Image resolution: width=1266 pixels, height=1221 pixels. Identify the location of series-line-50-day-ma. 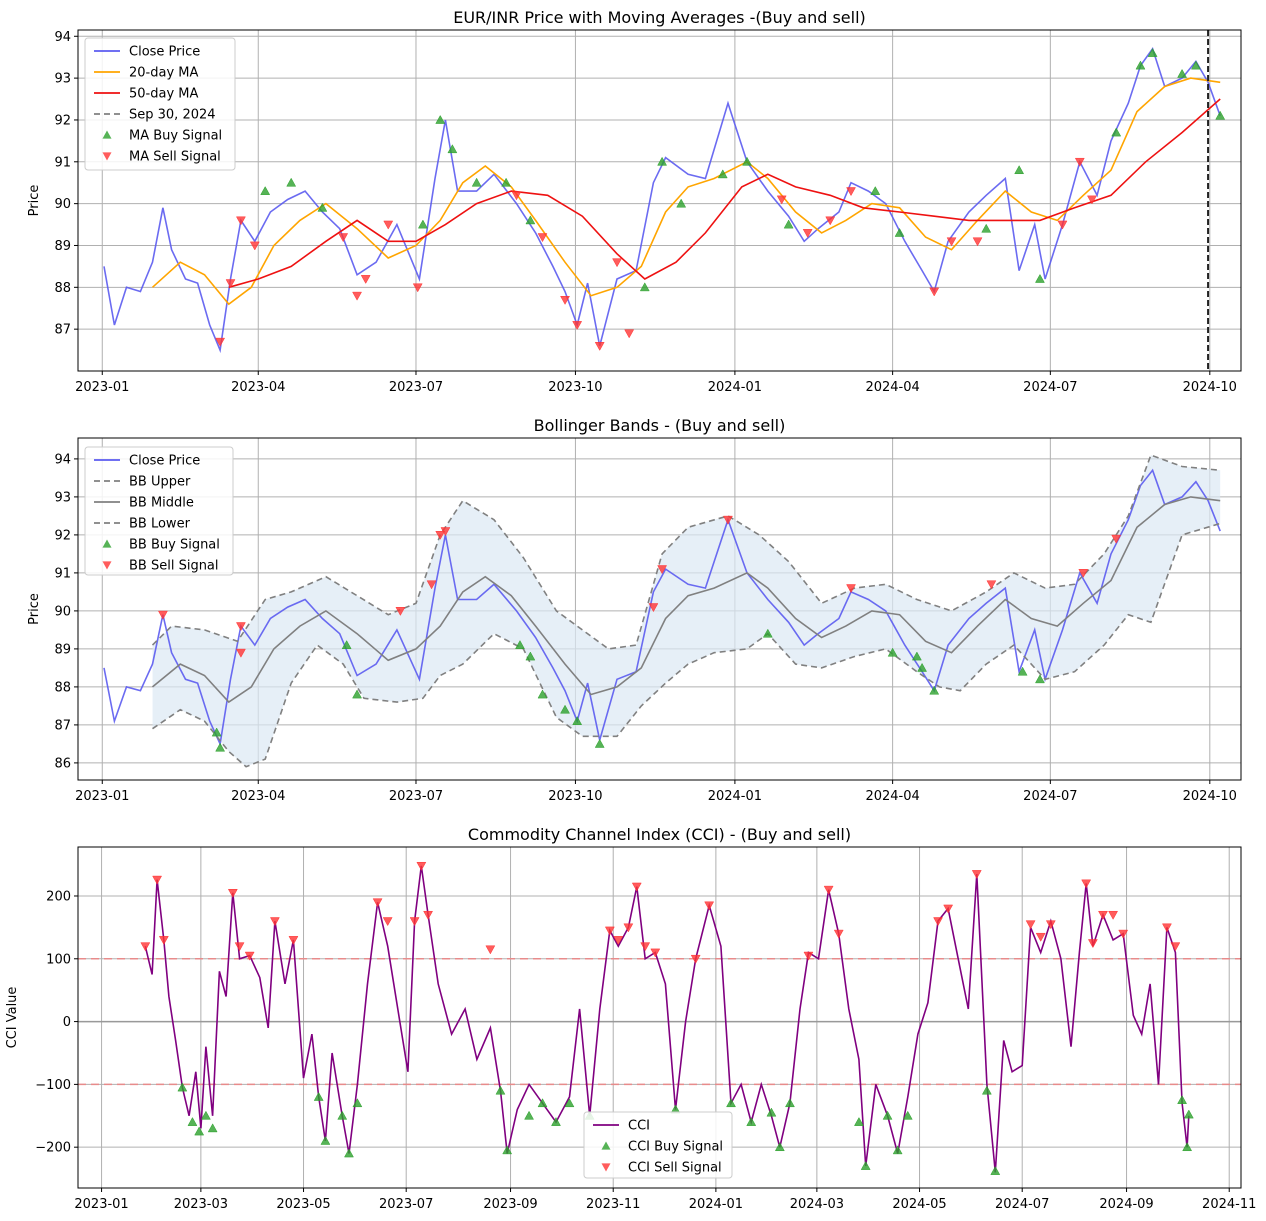
(724, 193).